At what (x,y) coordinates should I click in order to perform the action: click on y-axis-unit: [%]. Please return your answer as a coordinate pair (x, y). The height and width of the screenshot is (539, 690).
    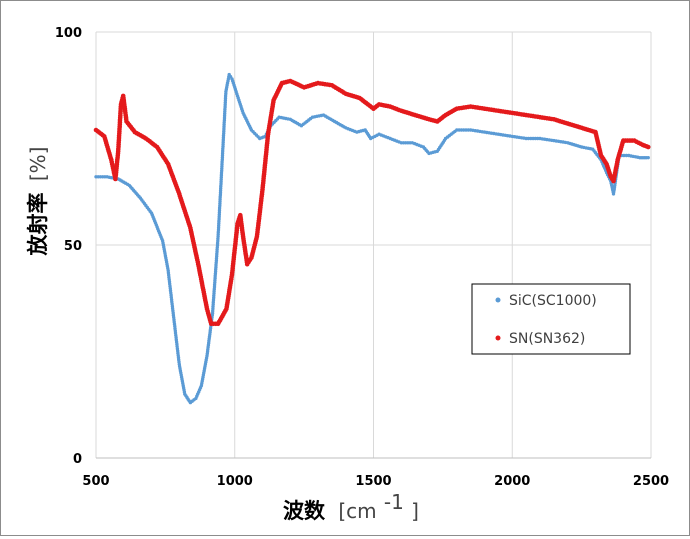
    Looking at the image, I should click on (38, 164).